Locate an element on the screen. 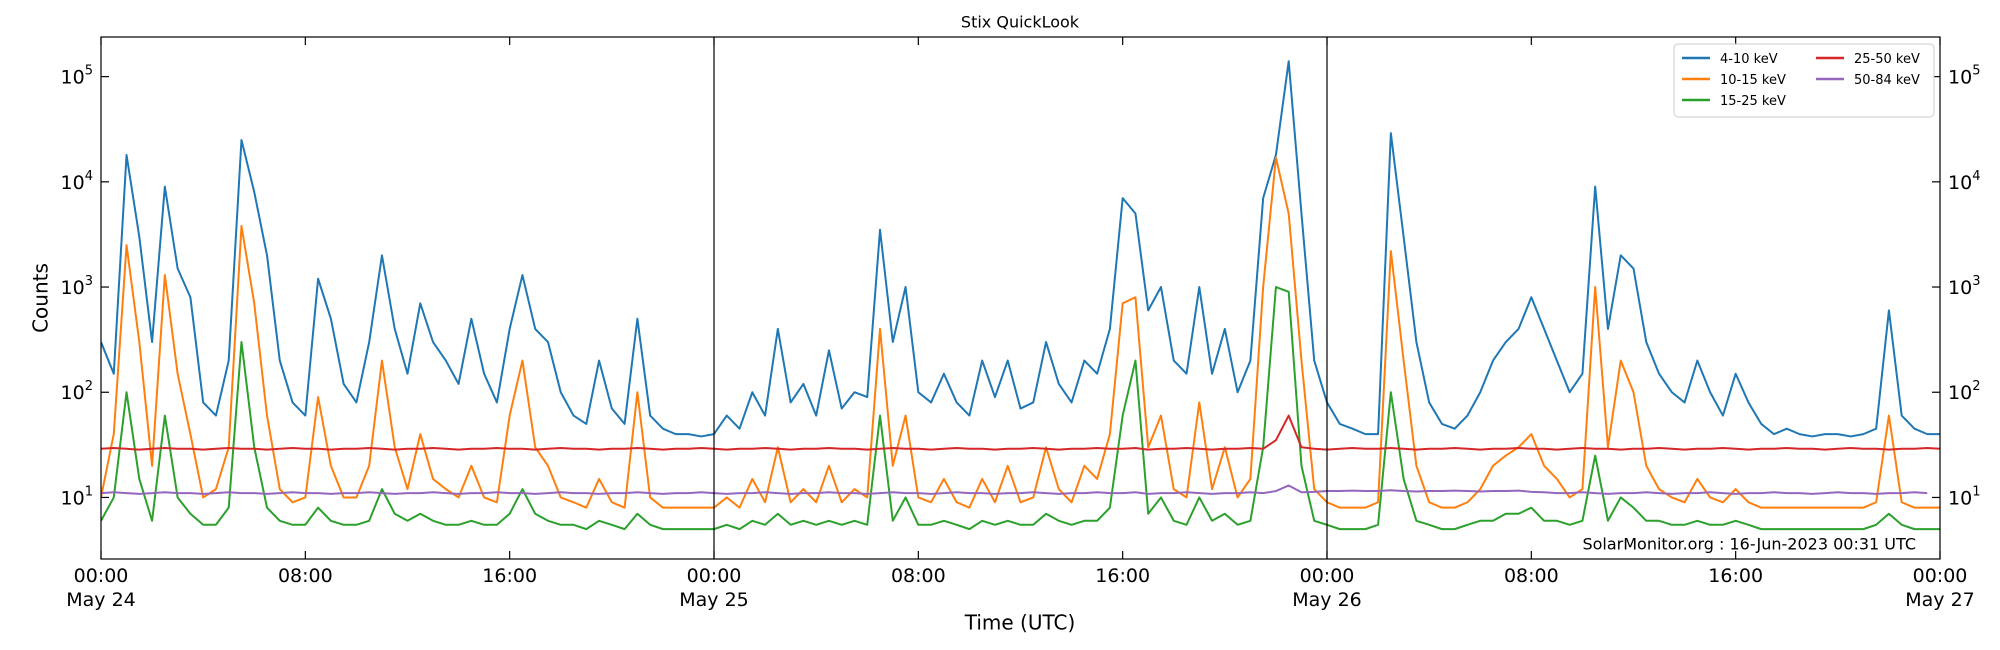  x-tick-label: 00:00 May 25 is located at coordinates (714, 588).